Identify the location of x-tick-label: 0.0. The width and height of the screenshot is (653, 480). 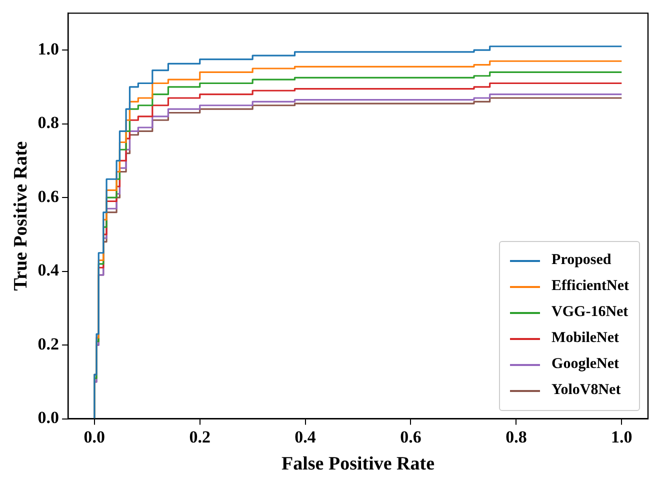
(95, 436).